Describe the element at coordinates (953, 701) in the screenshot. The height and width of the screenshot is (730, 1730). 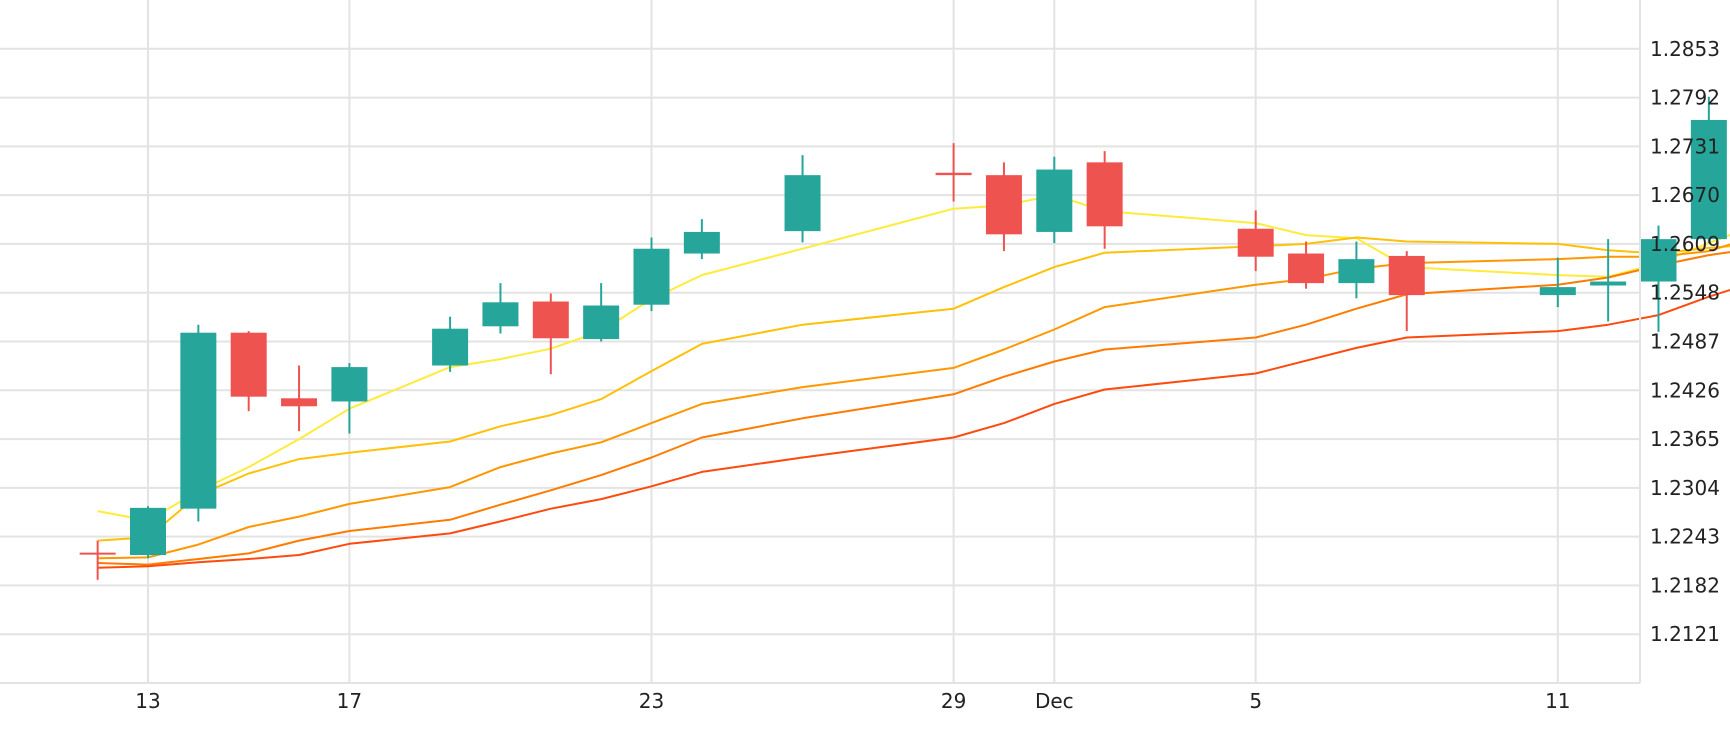
I see `x-tick-label: 29` at that location.